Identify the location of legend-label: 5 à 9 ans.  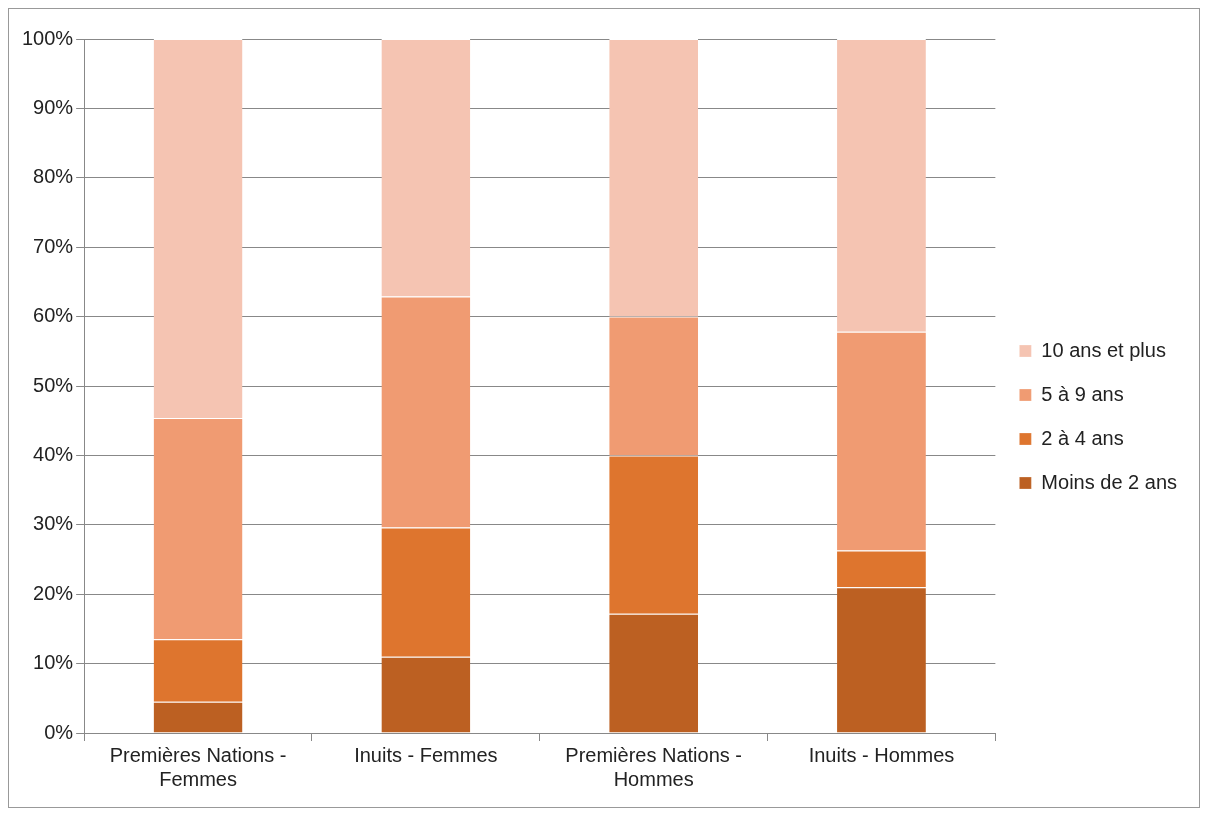
(1082, 393).